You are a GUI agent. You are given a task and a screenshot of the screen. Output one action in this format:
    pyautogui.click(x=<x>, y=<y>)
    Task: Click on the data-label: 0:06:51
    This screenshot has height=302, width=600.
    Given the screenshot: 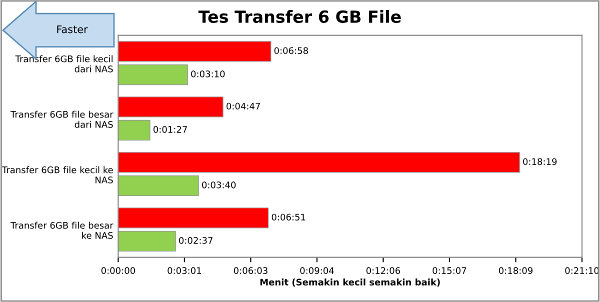 What is the action you would take?
    pyautogui.click(x=289, y=217)
    